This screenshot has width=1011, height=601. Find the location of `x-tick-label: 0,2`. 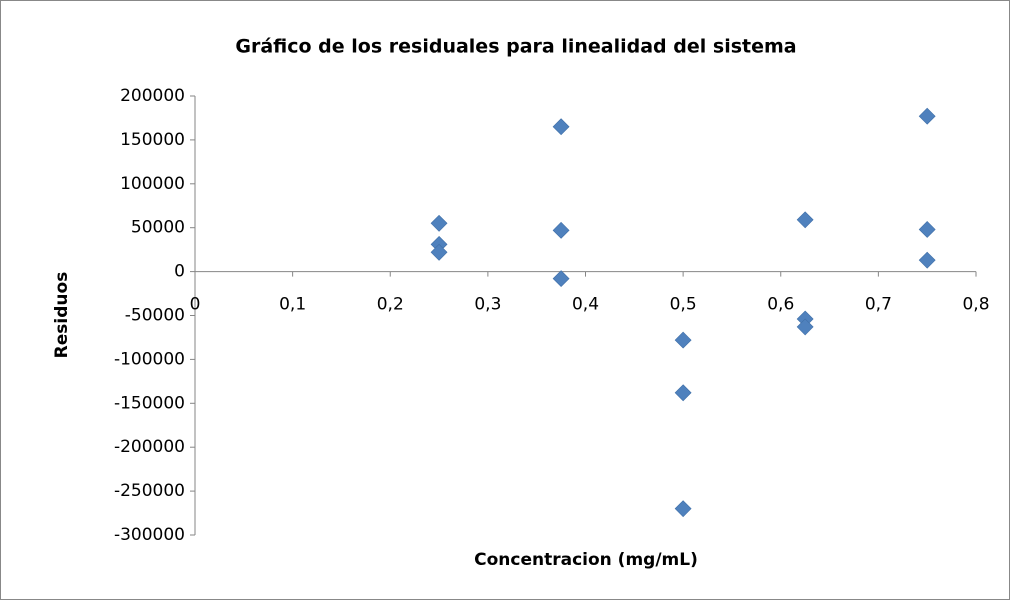

x-tick-label: 0,2 is located at coordinates (390, 305).